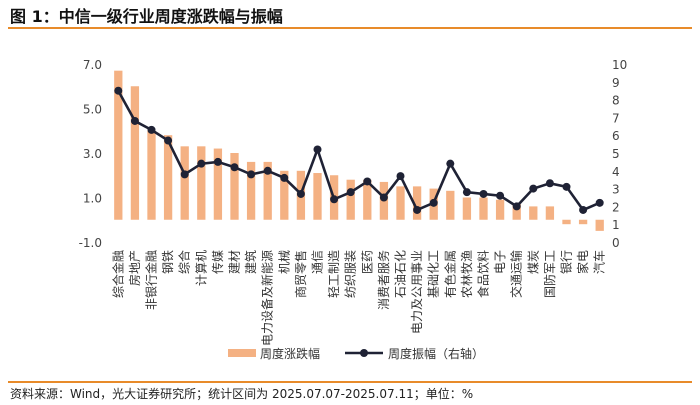 The image size is (700, 405). What do you see at coordinates (567, 262) in the screenshot?
I see `category-label: 银行` at bounding box center [567, 262].